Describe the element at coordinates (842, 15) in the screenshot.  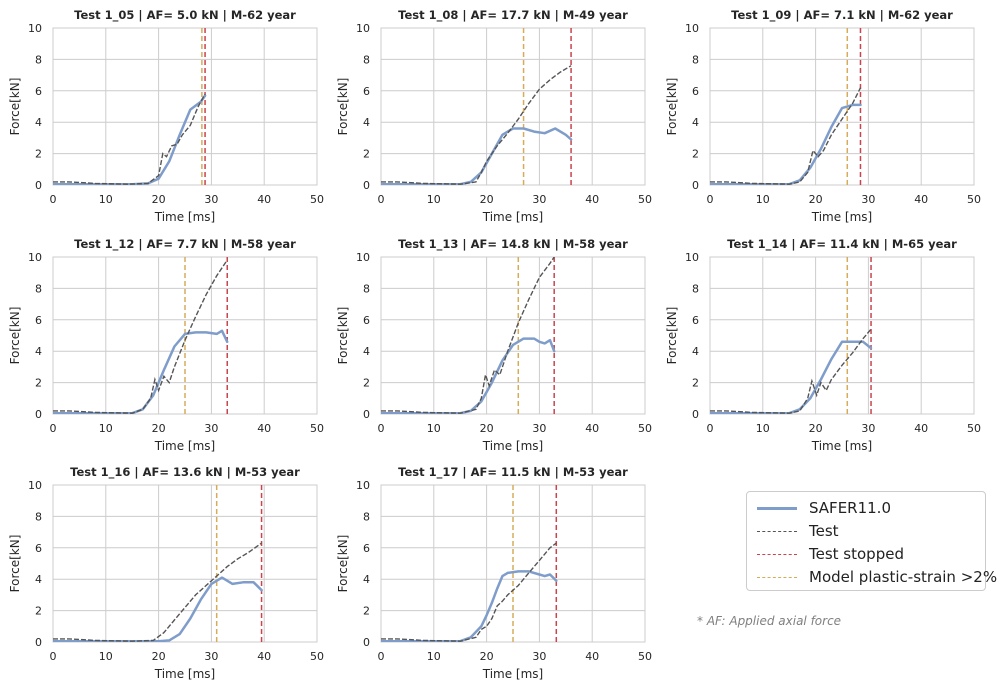
I see `panel-title: Test 1_09 | AF= 7.1 kN | M-62 year` at that location.